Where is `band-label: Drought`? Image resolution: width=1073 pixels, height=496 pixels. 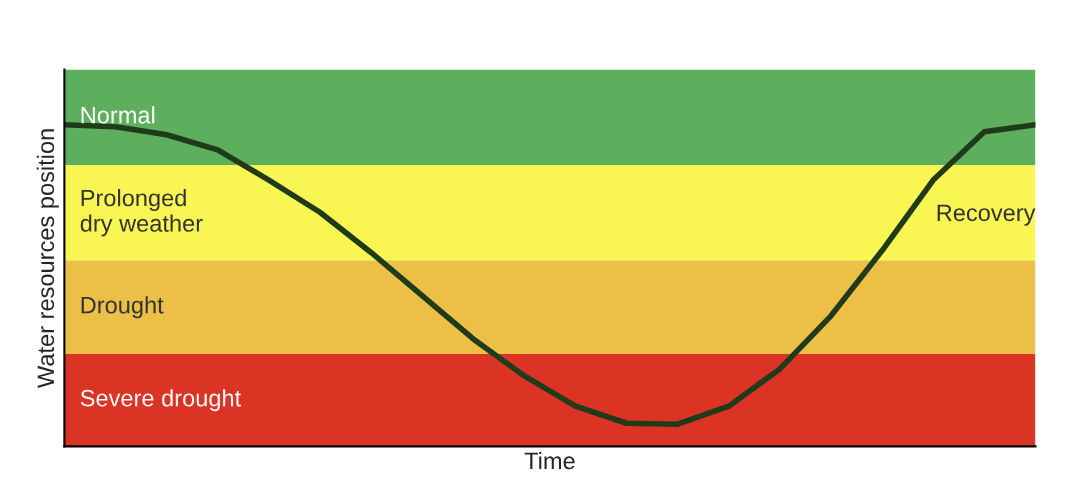 band-label: Drought is located at coordinates (122, 307).